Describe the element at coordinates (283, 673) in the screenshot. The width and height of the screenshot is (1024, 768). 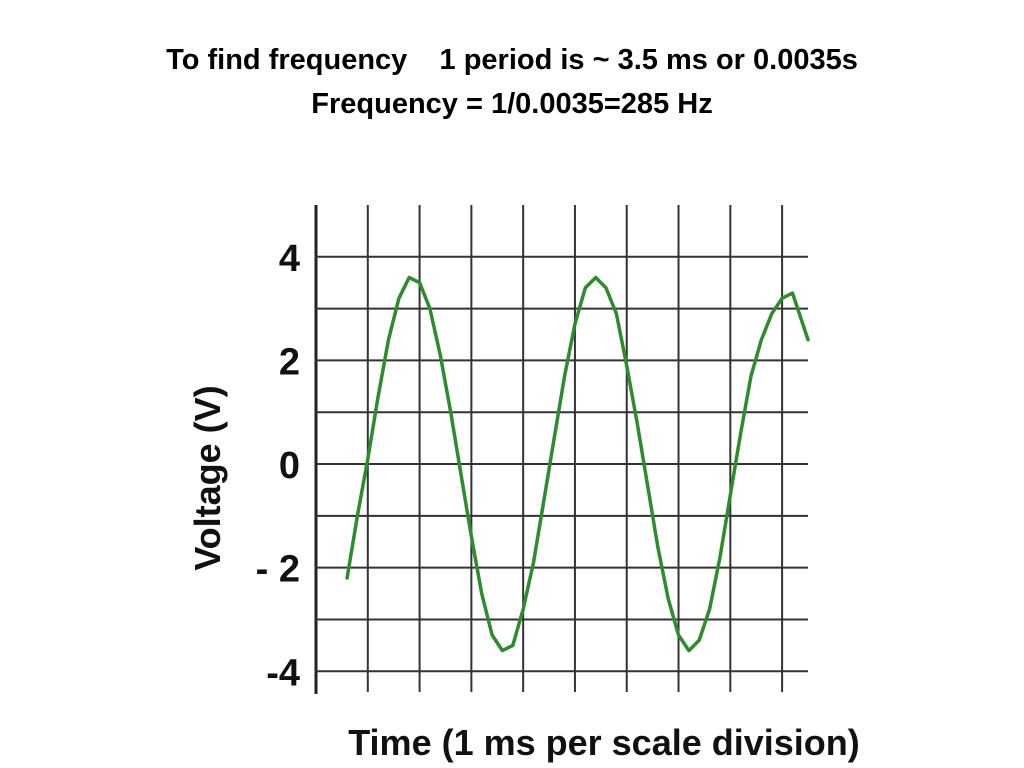
I see `y-tick-label: -4` at that location.